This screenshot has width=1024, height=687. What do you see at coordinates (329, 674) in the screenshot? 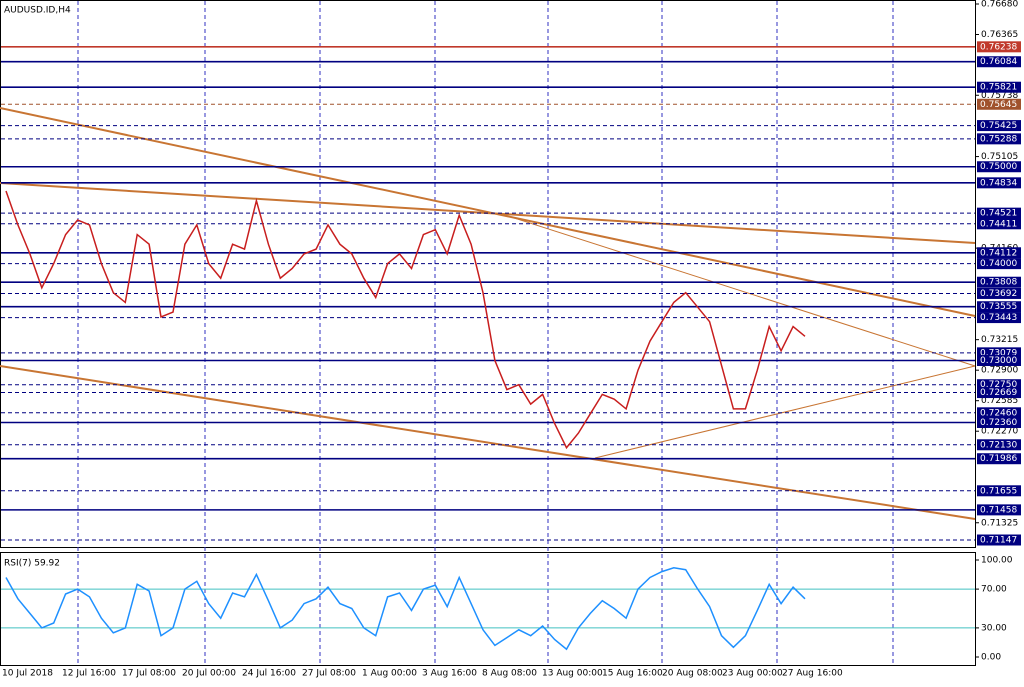
I see `x-tick-label: 27 Jul 08:00` at bounding box center [329, 674].